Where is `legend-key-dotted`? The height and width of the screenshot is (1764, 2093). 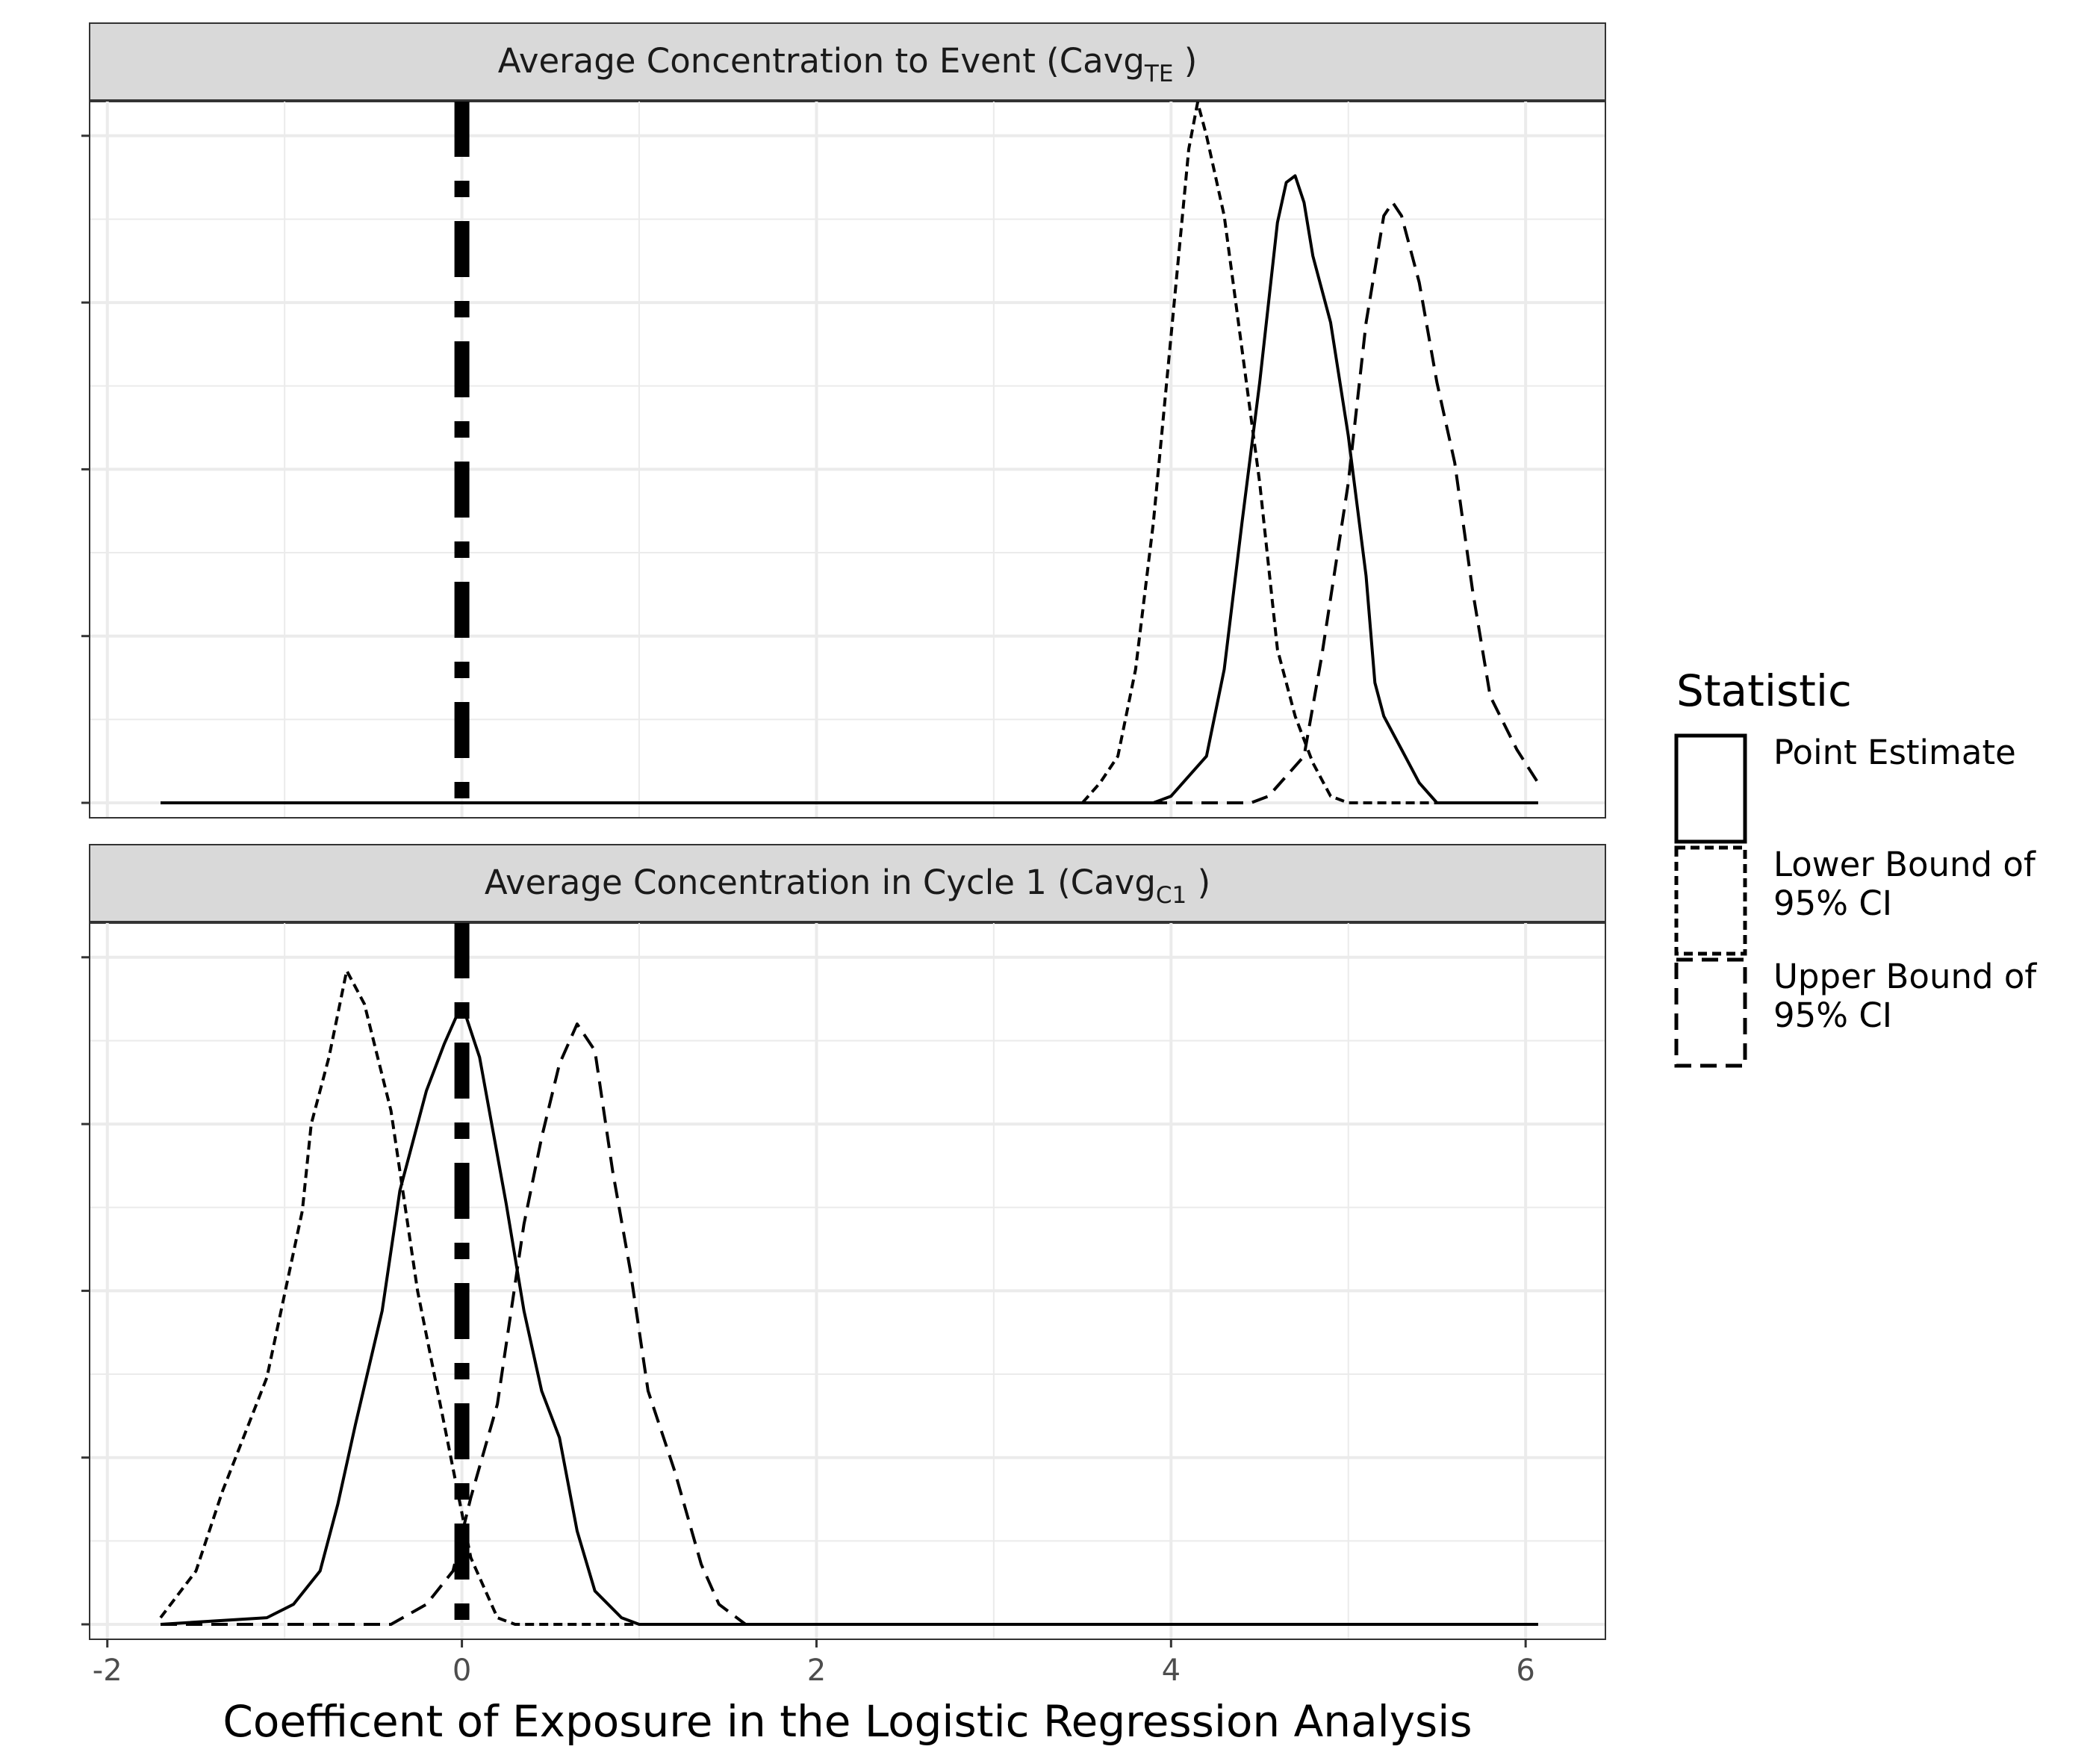
legend-key-dotted is located at coordinates (1710, 900).